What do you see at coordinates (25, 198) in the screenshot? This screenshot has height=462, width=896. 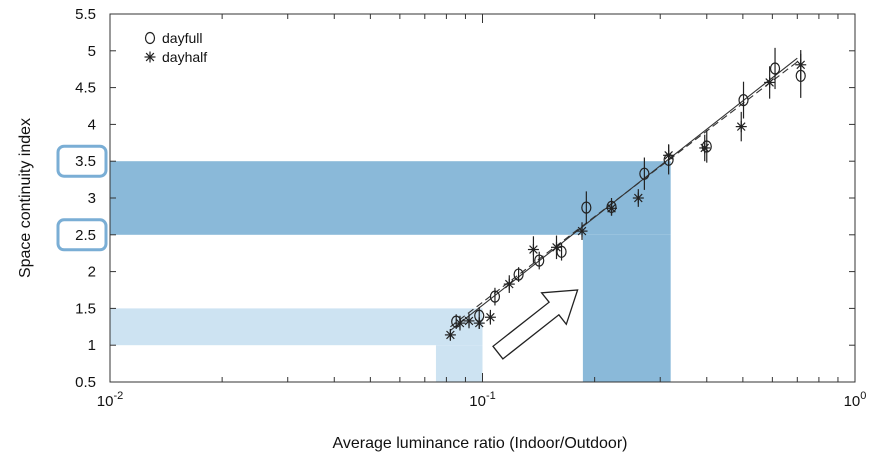 I see `y-axis-label: Space continuity index` at bounding box center [25, 198].